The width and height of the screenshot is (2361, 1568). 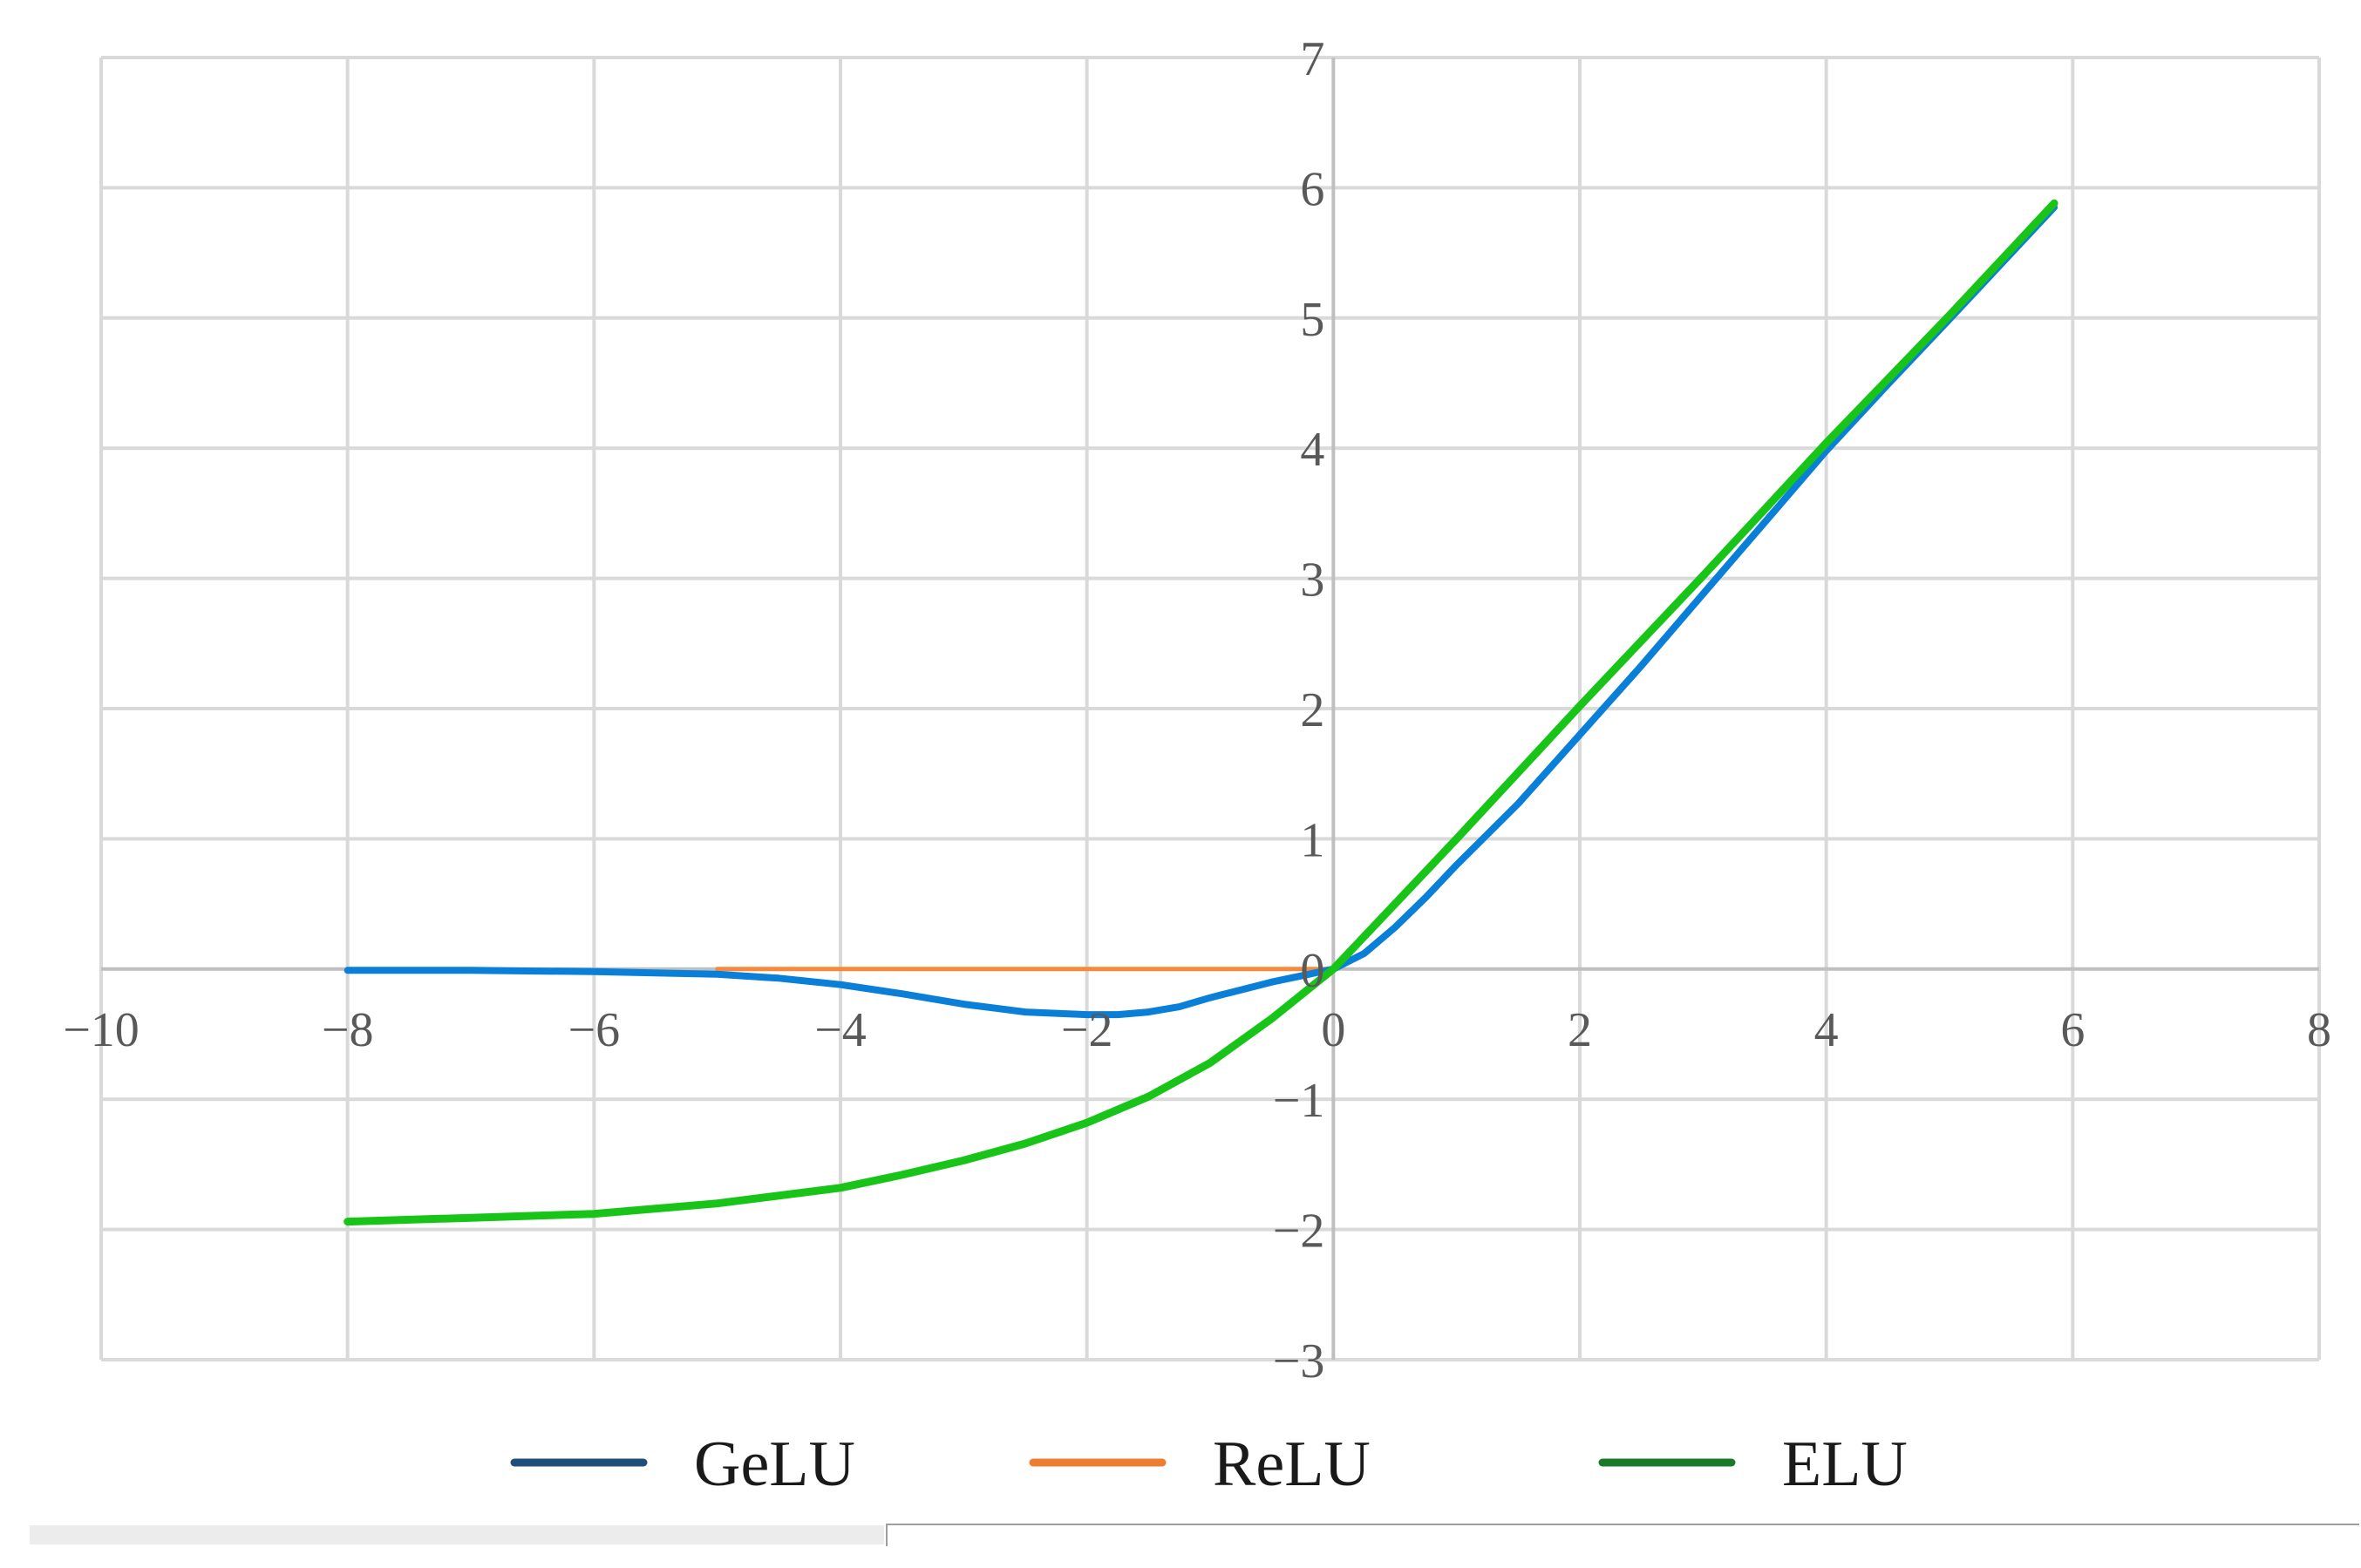 What do you see at coordinates (1312, 580) in the screenshot?
I see `y-tick-label: 3` at bounding box center [1312, 580].